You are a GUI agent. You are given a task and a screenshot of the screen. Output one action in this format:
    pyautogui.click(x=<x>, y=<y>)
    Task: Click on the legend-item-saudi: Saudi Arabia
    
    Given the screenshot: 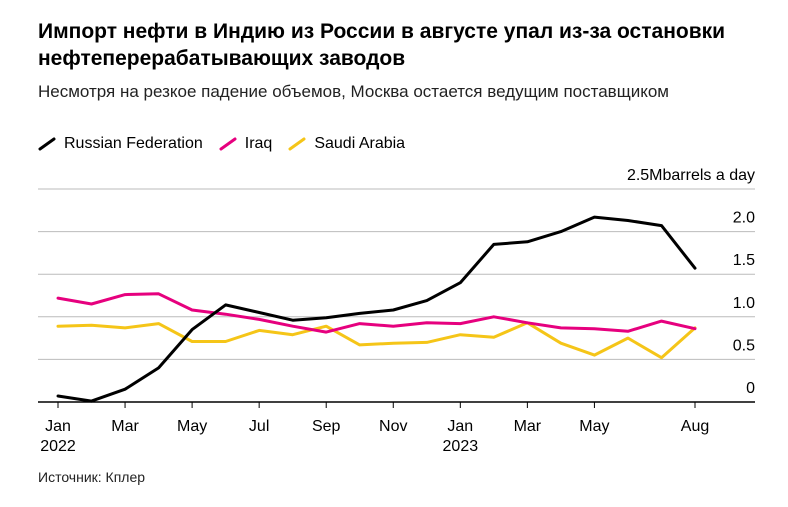 What is the action you would take?
    pyautogui.click(x=346, y=144)
    